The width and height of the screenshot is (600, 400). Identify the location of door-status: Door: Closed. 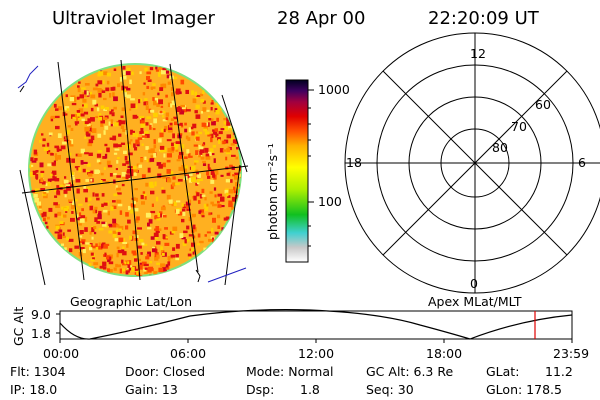
(165, 371).